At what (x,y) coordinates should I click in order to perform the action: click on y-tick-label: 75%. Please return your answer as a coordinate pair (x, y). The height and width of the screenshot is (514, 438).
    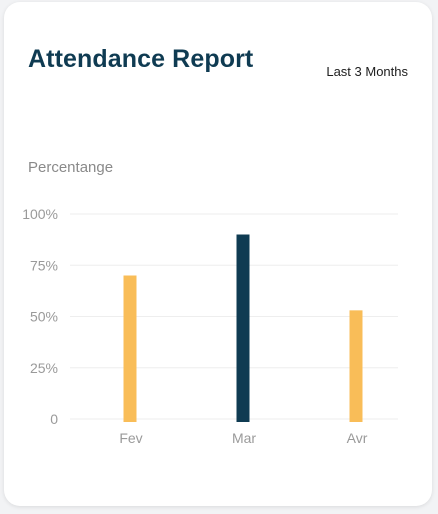
    Looking at the image, I should click on (44, 265).